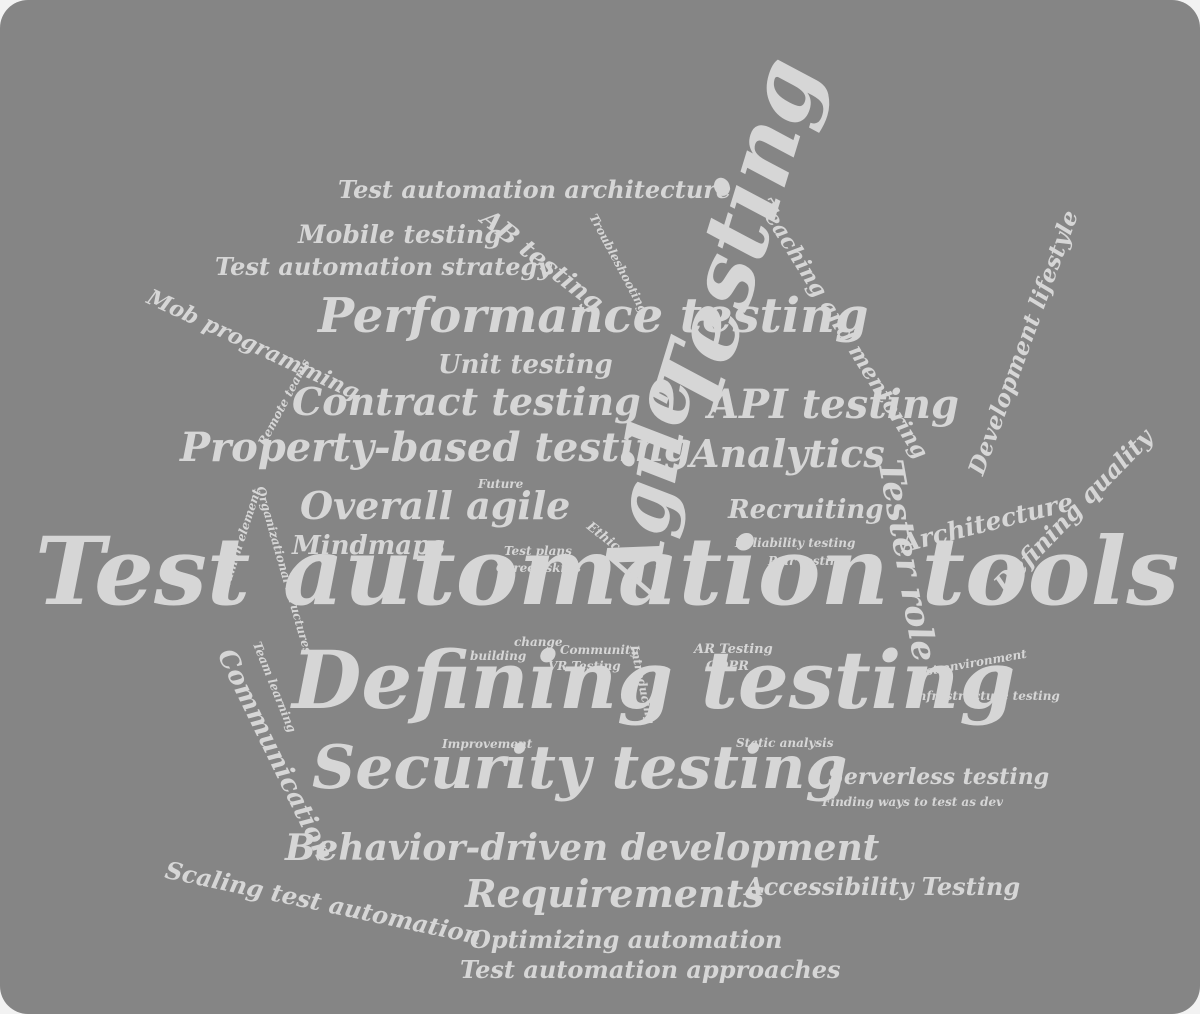  I want to click on word-performance-testing: Performance testing, so click(593, 316).